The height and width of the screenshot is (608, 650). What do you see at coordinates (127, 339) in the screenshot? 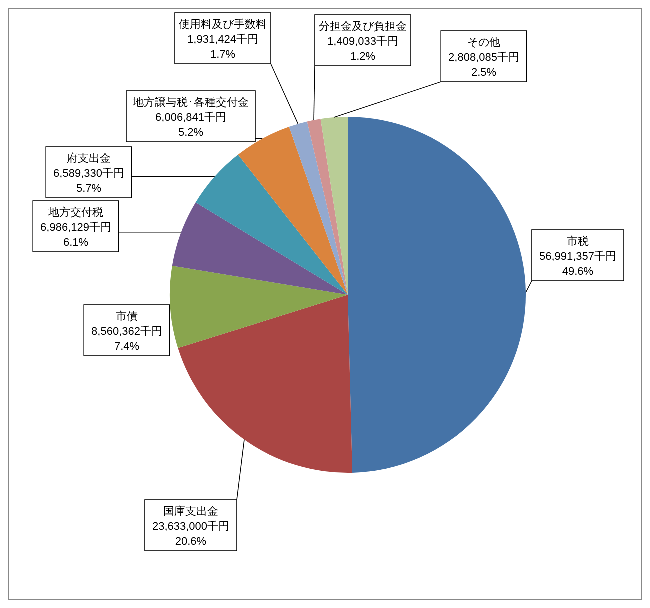
I see `data-label: 8,560,362千円 7.4%` at bounding box center [127, 339].